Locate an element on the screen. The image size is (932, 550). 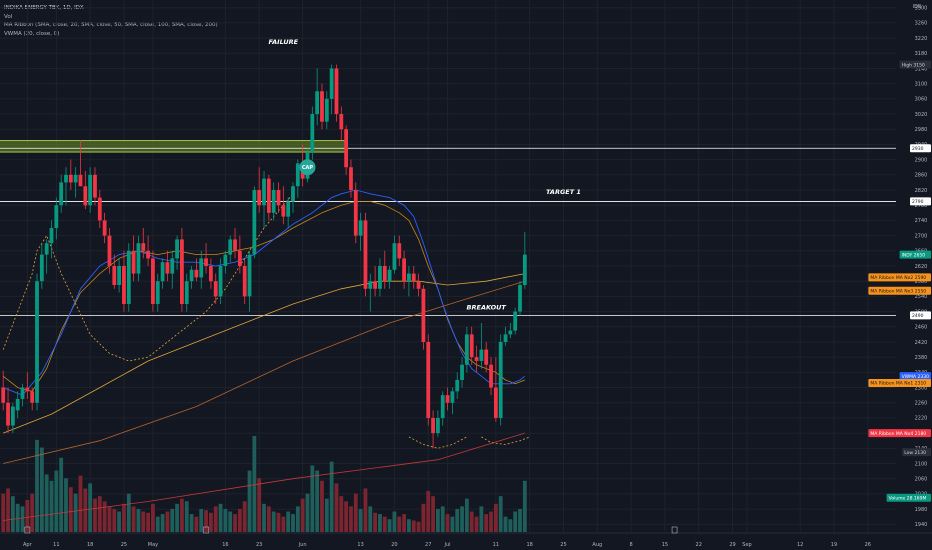
volume-bars is located at coordinates (264, 484).